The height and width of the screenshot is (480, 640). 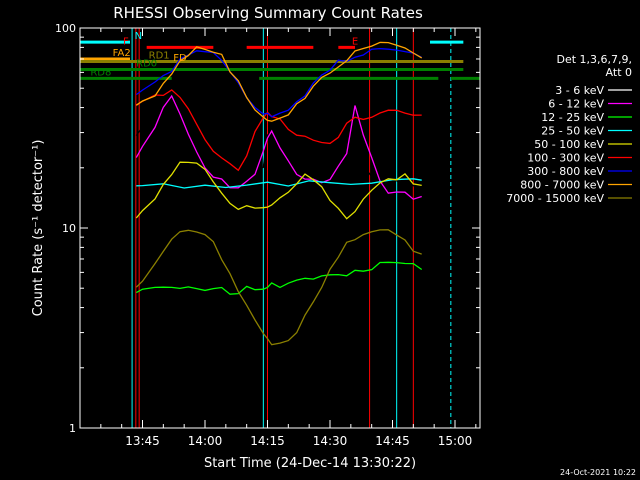 What do you see at coordinates (310, 463) in the screenshot?
I see `x-axis-label: Start Time (24-Dec-14 13:30:22)` at bounding box center [310, 463].